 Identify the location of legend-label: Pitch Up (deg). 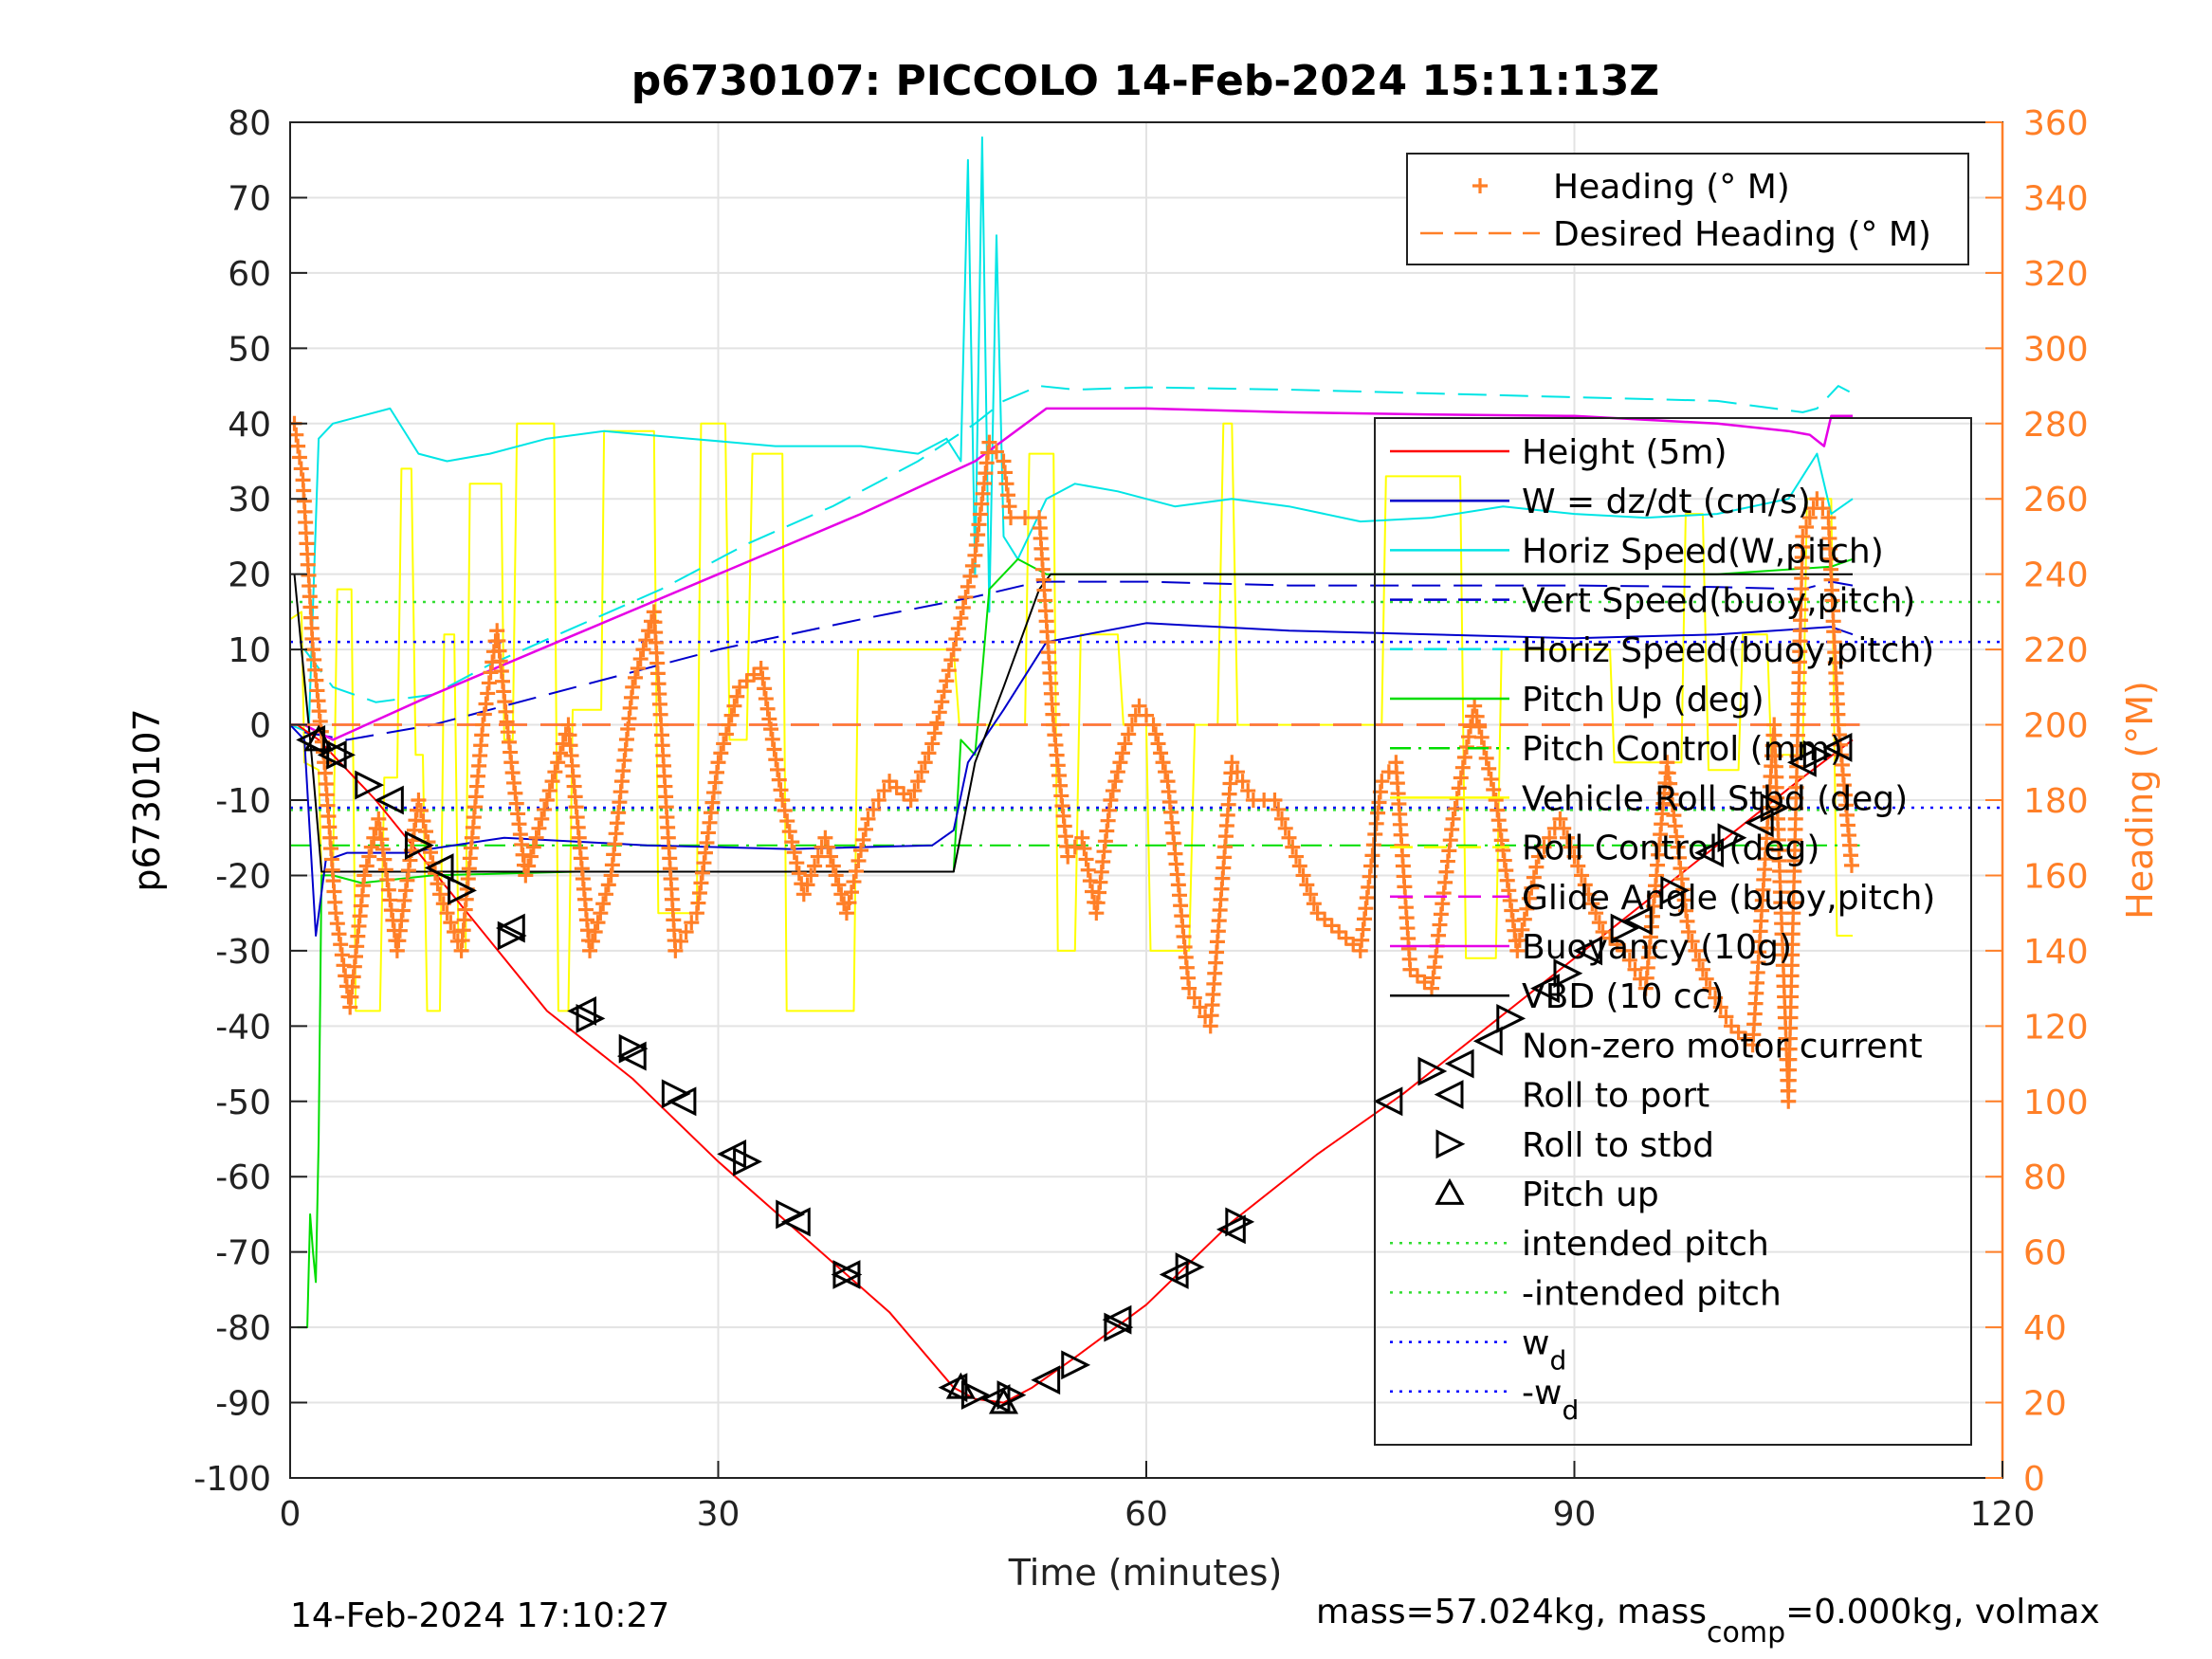
(1643, 700).